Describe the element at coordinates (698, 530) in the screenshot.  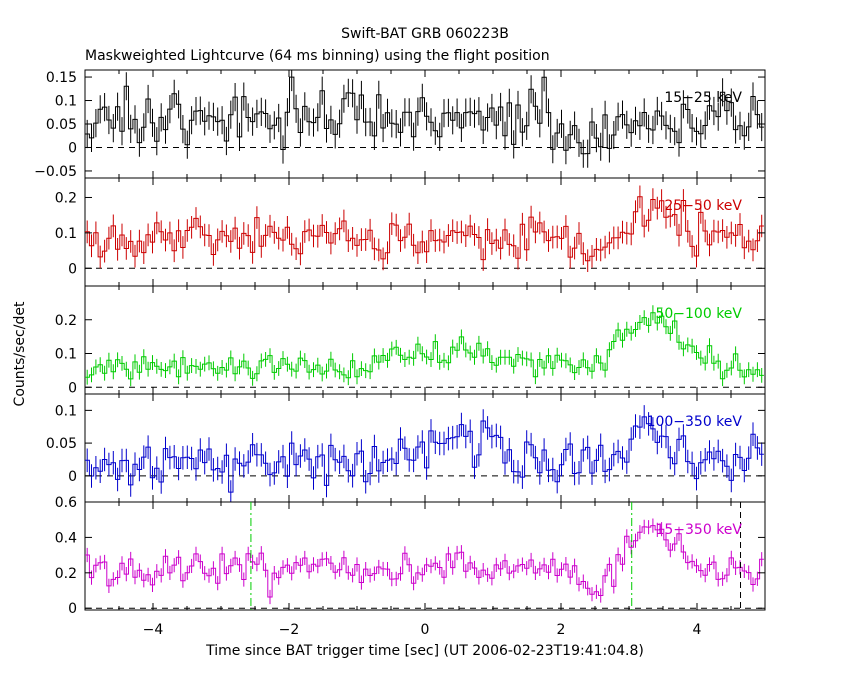
I see `band-label: 15−350 keV` at that location.